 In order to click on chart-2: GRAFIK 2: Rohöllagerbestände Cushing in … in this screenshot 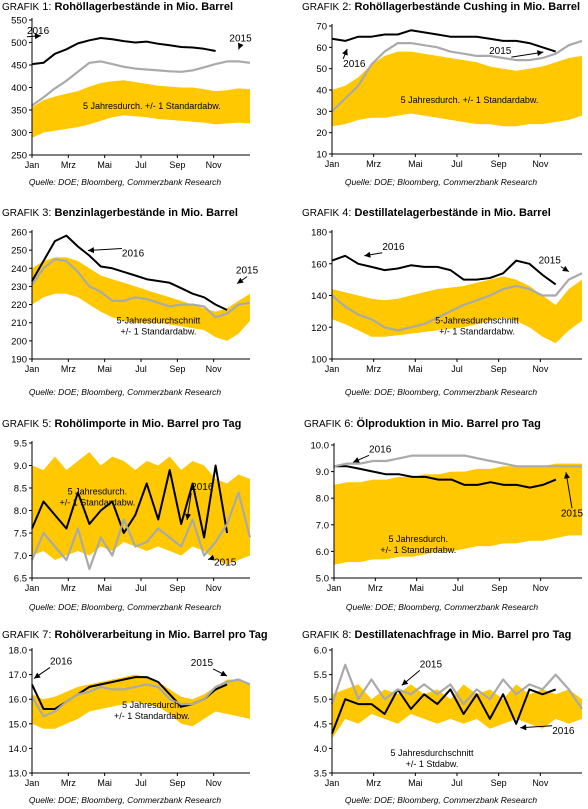, I will do `click(442, 94)`.